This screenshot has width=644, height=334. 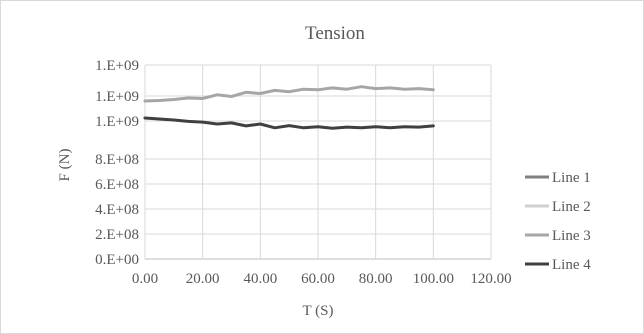 What do you see at coordinates (318, 279) in the screenshot?
I see `x-tick-label: 60.00` at bounding box center [318, 279].